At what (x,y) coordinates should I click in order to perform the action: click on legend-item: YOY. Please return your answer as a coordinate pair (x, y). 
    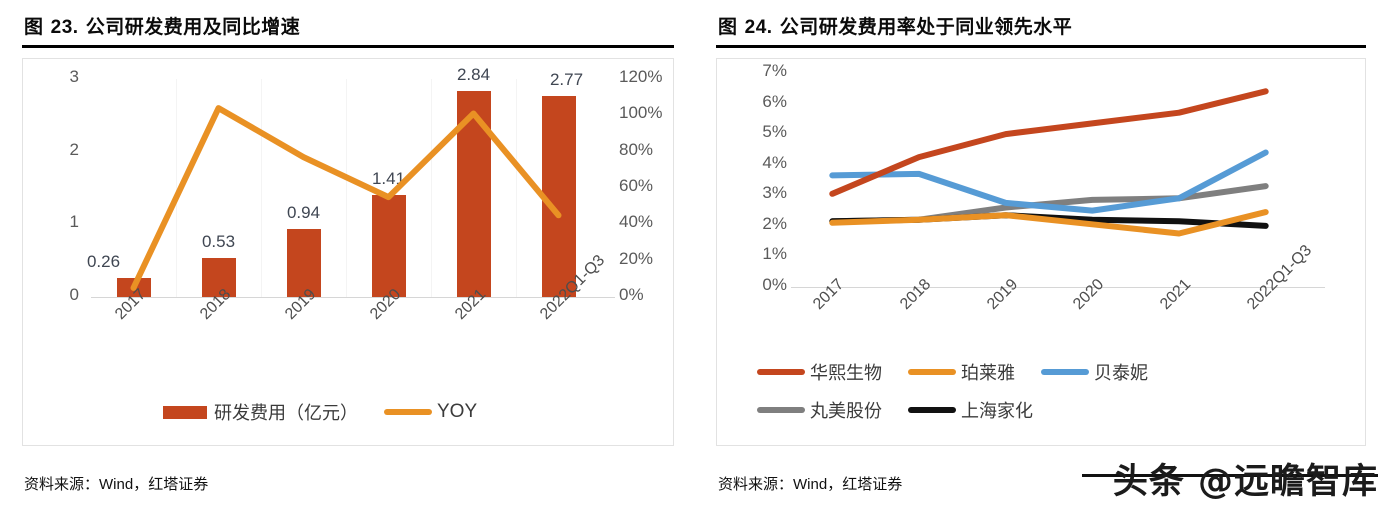
    Looking at the image, I should click on (430, 412).